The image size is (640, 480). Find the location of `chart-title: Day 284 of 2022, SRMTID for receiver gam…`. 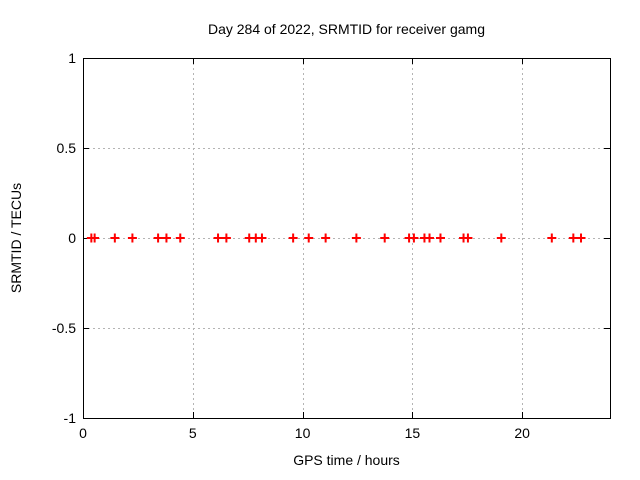

chart-title: Day 284 of 2022, SRMTID for receiver gam… is located at coordinates (346, 29).